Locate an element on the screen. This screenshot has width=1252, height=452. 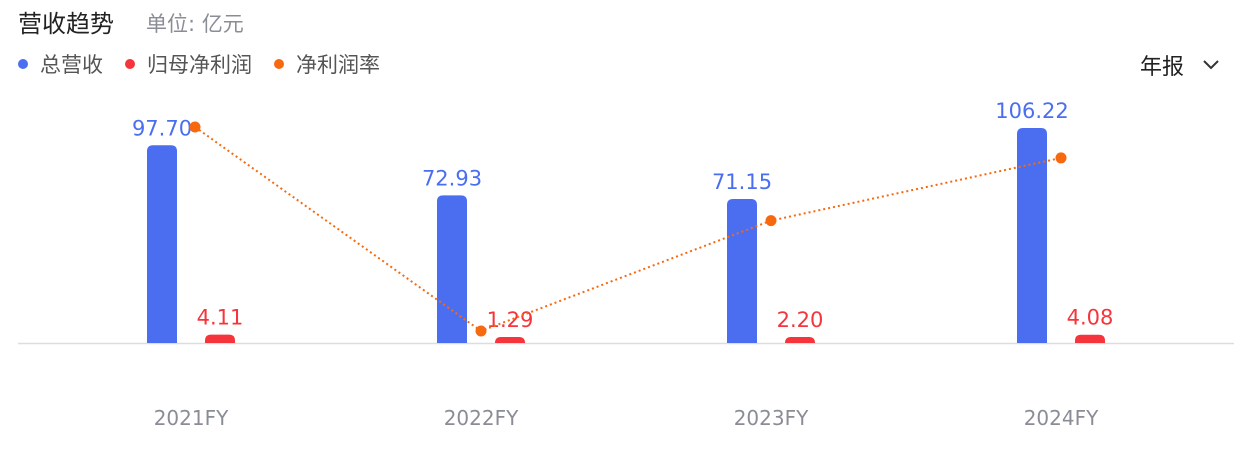
x-tick-label: 2022FY is located at coordinates (481, 418).